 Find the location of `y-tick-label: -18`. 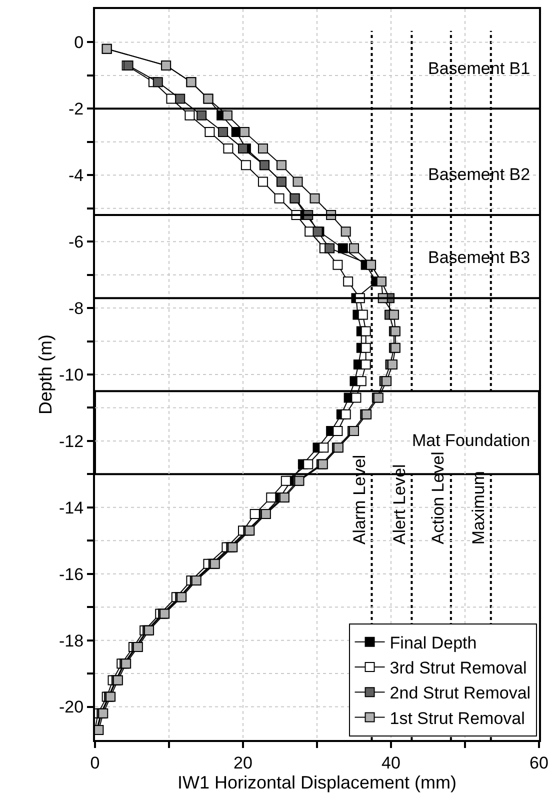

y-tick-label: -18 is located at coordinates (71, 640).